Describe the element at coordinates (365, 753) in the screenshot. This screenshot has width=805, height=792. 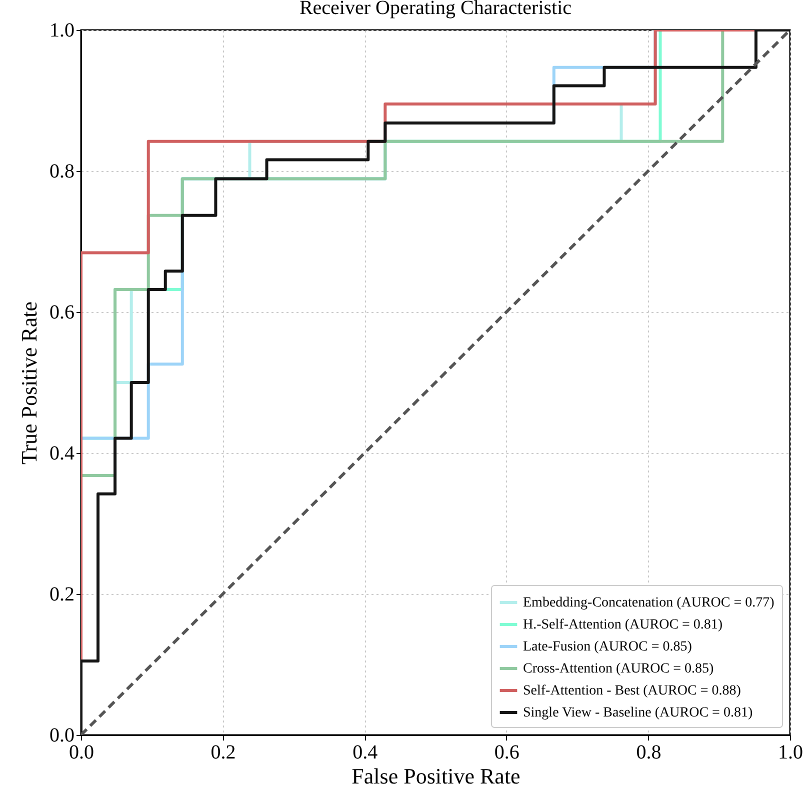
I see `x-tick-label: 0.4` at that location.